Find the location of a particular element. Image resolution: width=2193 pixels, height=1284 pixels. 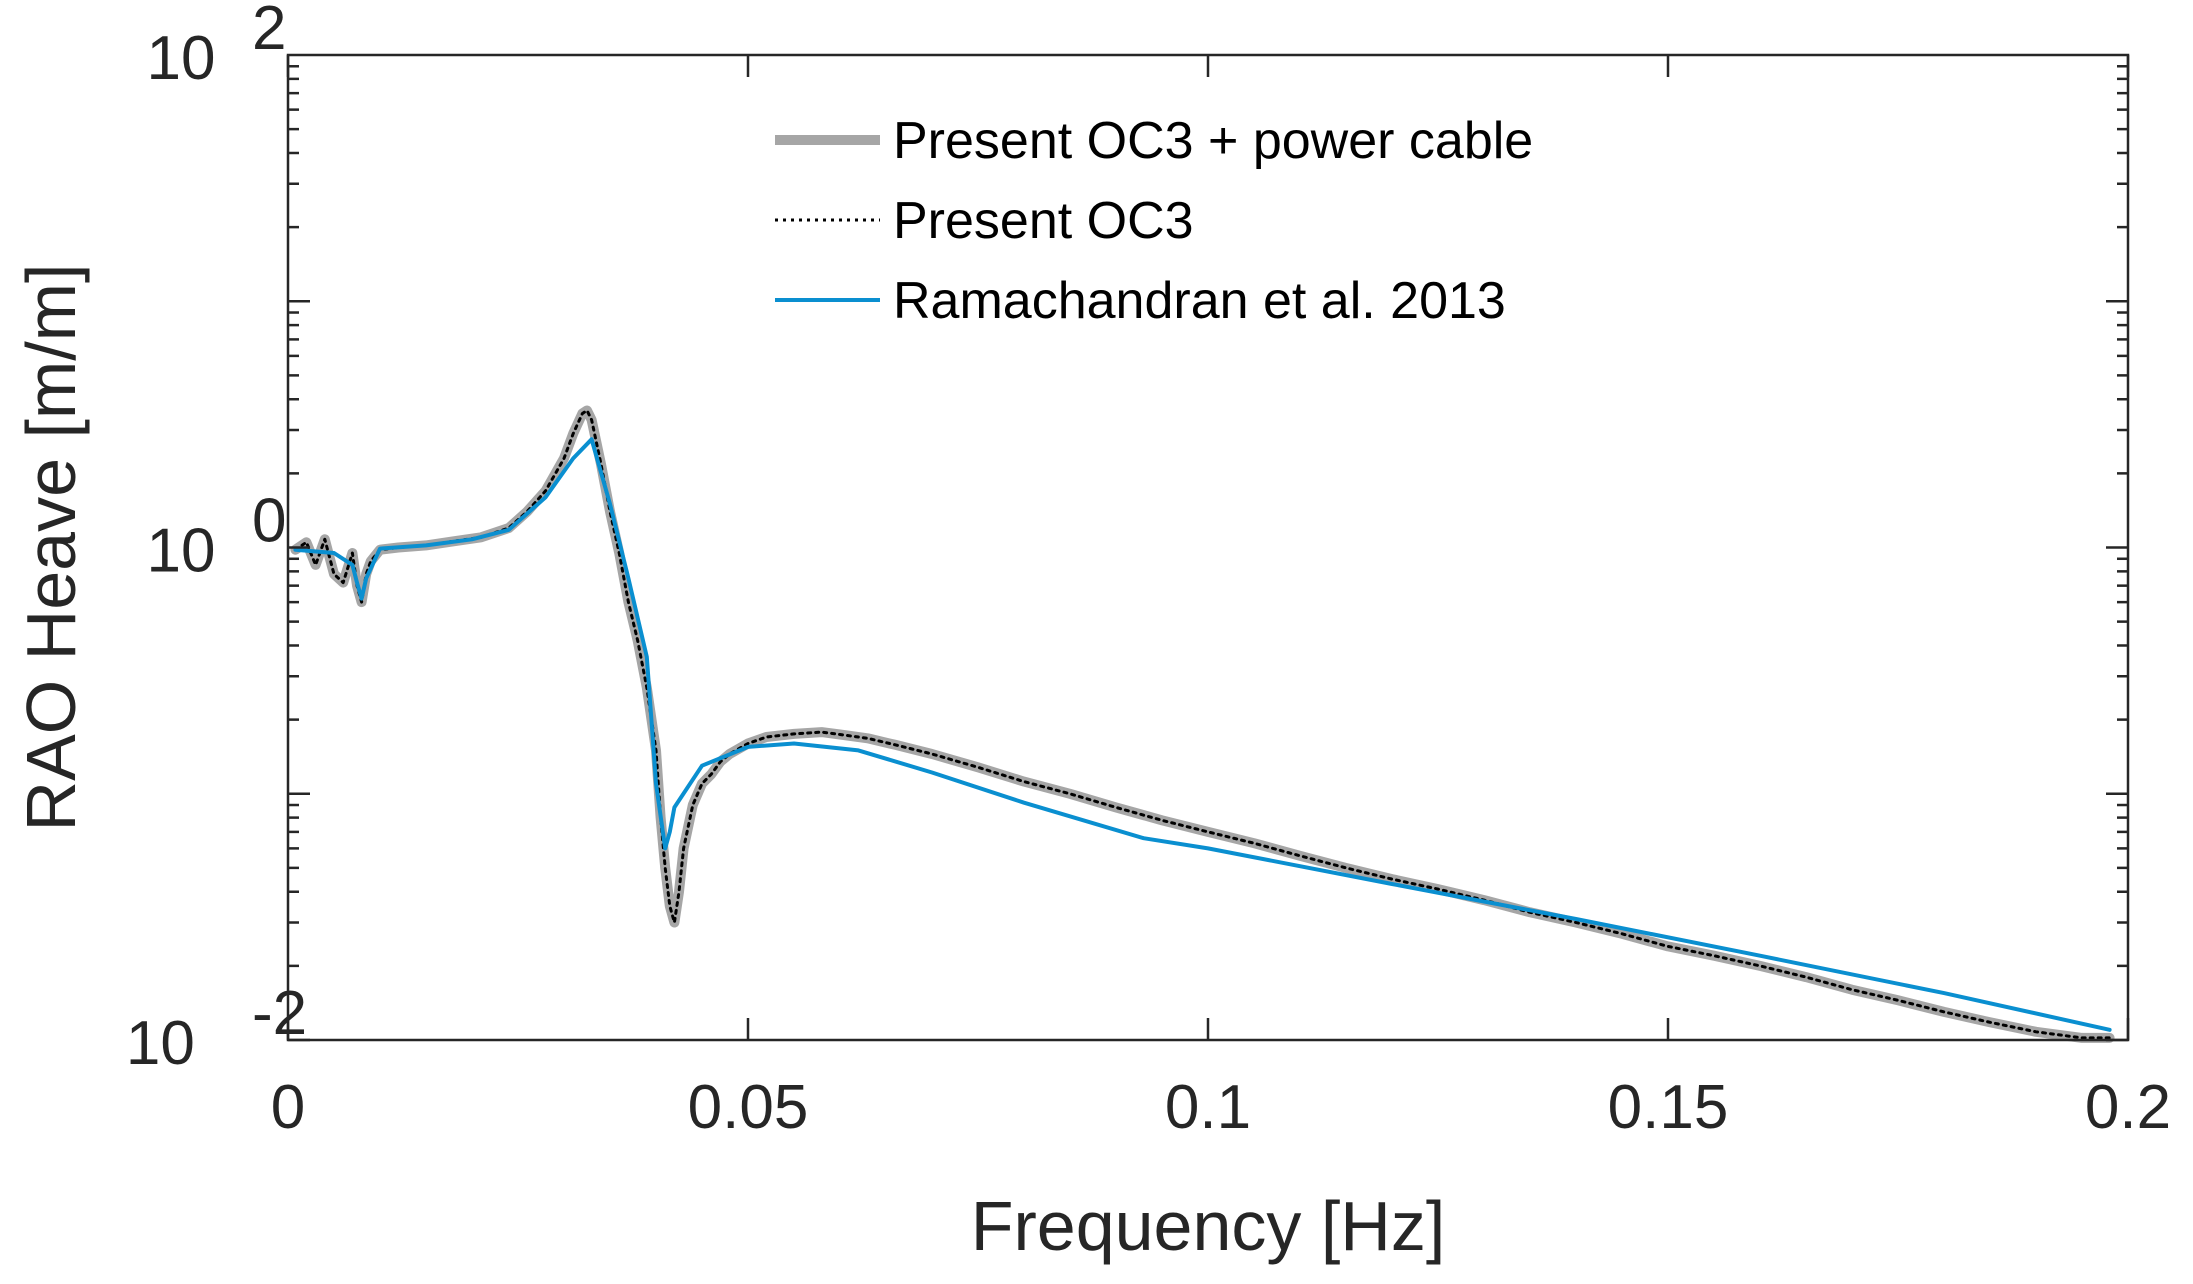

legend-label-0: Present OC3 + power cable is located at coordinates (1213, 141).